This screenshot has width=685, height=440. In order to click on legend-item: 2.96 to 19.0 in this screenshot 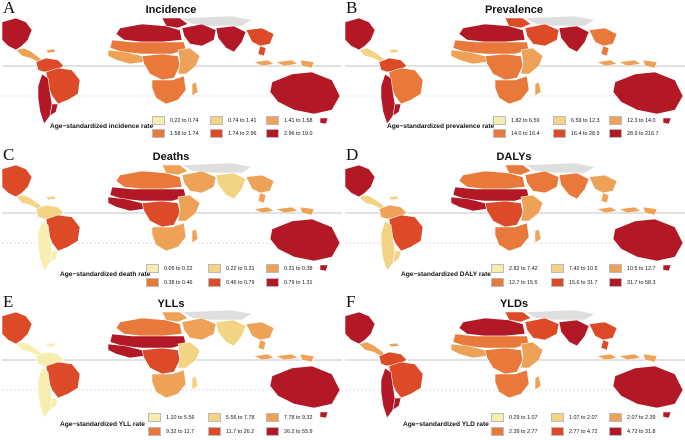, I will do `click(289, 133)`.